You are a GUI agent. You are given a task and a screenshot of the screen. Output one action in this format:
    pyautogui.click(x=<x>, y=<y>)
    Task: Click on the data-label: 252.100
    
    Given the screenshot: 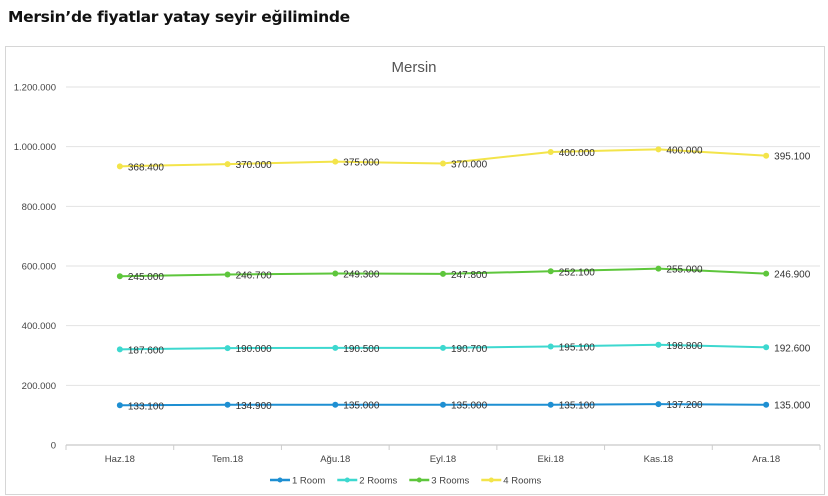 What is the action you would take?
    pyautogui.click(x=577, y=272)
    